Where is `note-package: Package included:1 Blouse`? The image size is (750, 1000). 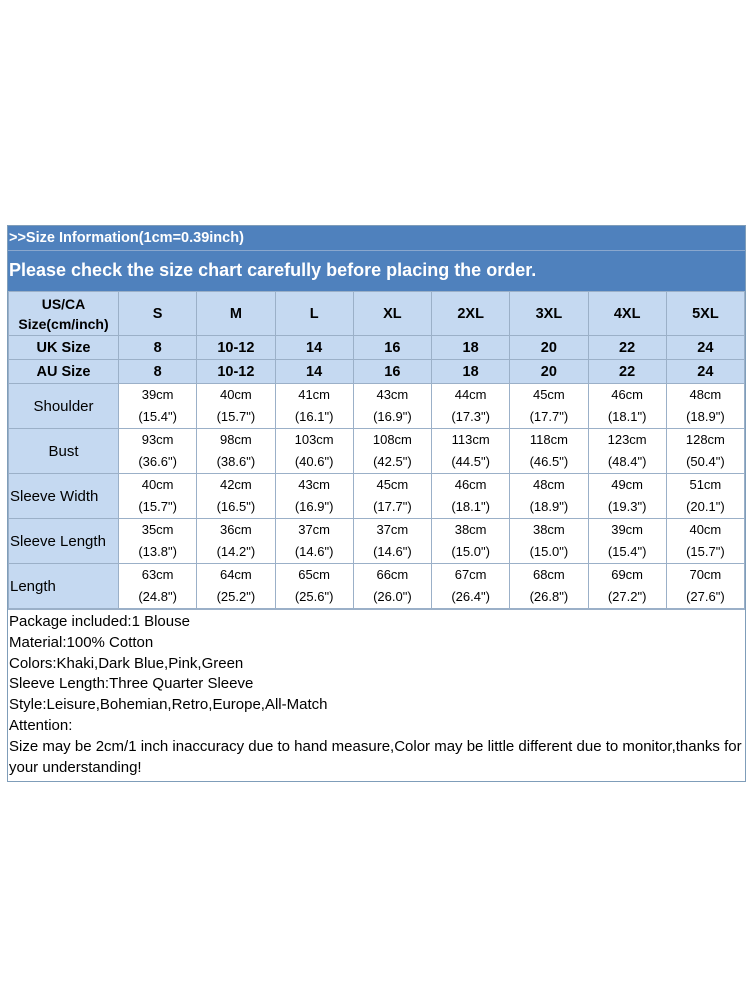 note-package: Package included:1 Blouse is located at coordinates (99, 621).